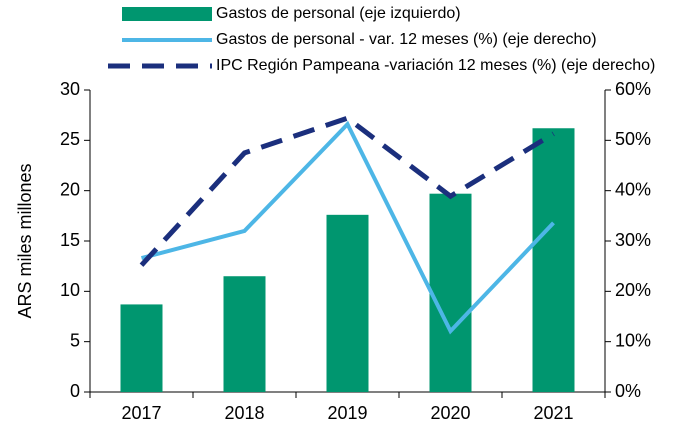  What do you see at coordinates (141, 413) in the screenshot?
I see `x-tick-label: 2017` at bounding box center [141, 413].